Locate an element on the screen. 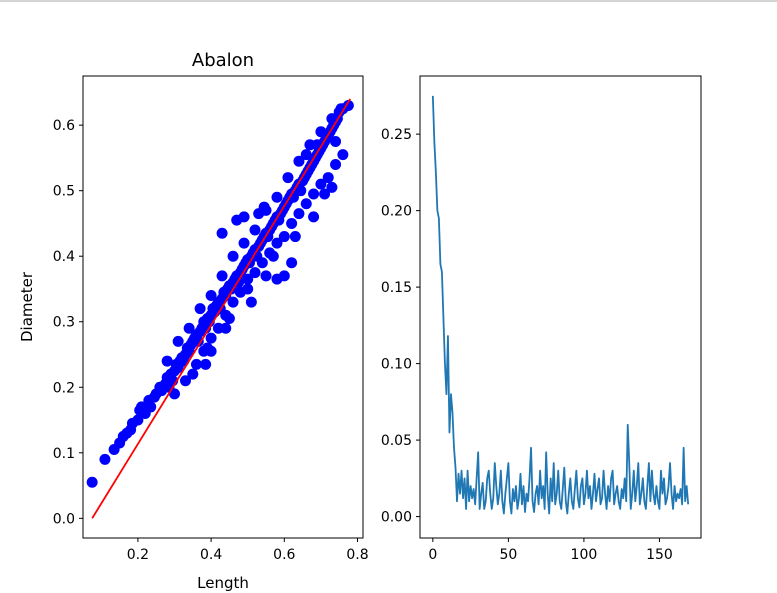  right-y-tick-label: 0.20 is located at coordinates (396, 212).